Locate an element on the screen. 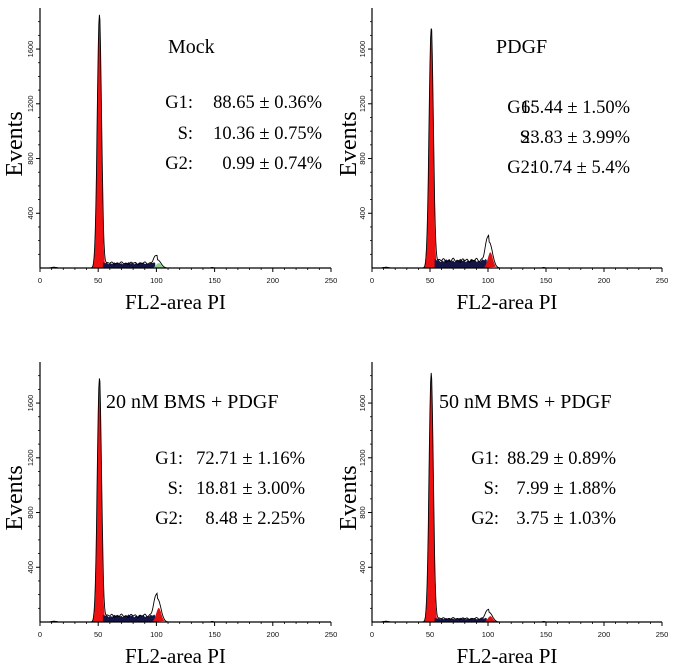 Image resolution: width=675 pixels, height=672 pixels. stat-value: 7.99 ± 1.88% is located at coordinates (566, 489).